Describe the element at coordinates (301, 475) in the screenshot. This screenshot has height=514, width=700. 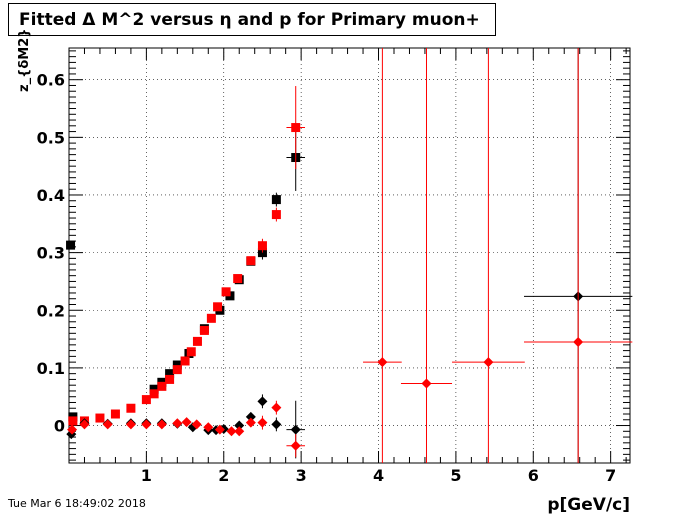
I see `x-tick-label: 3` at that location.